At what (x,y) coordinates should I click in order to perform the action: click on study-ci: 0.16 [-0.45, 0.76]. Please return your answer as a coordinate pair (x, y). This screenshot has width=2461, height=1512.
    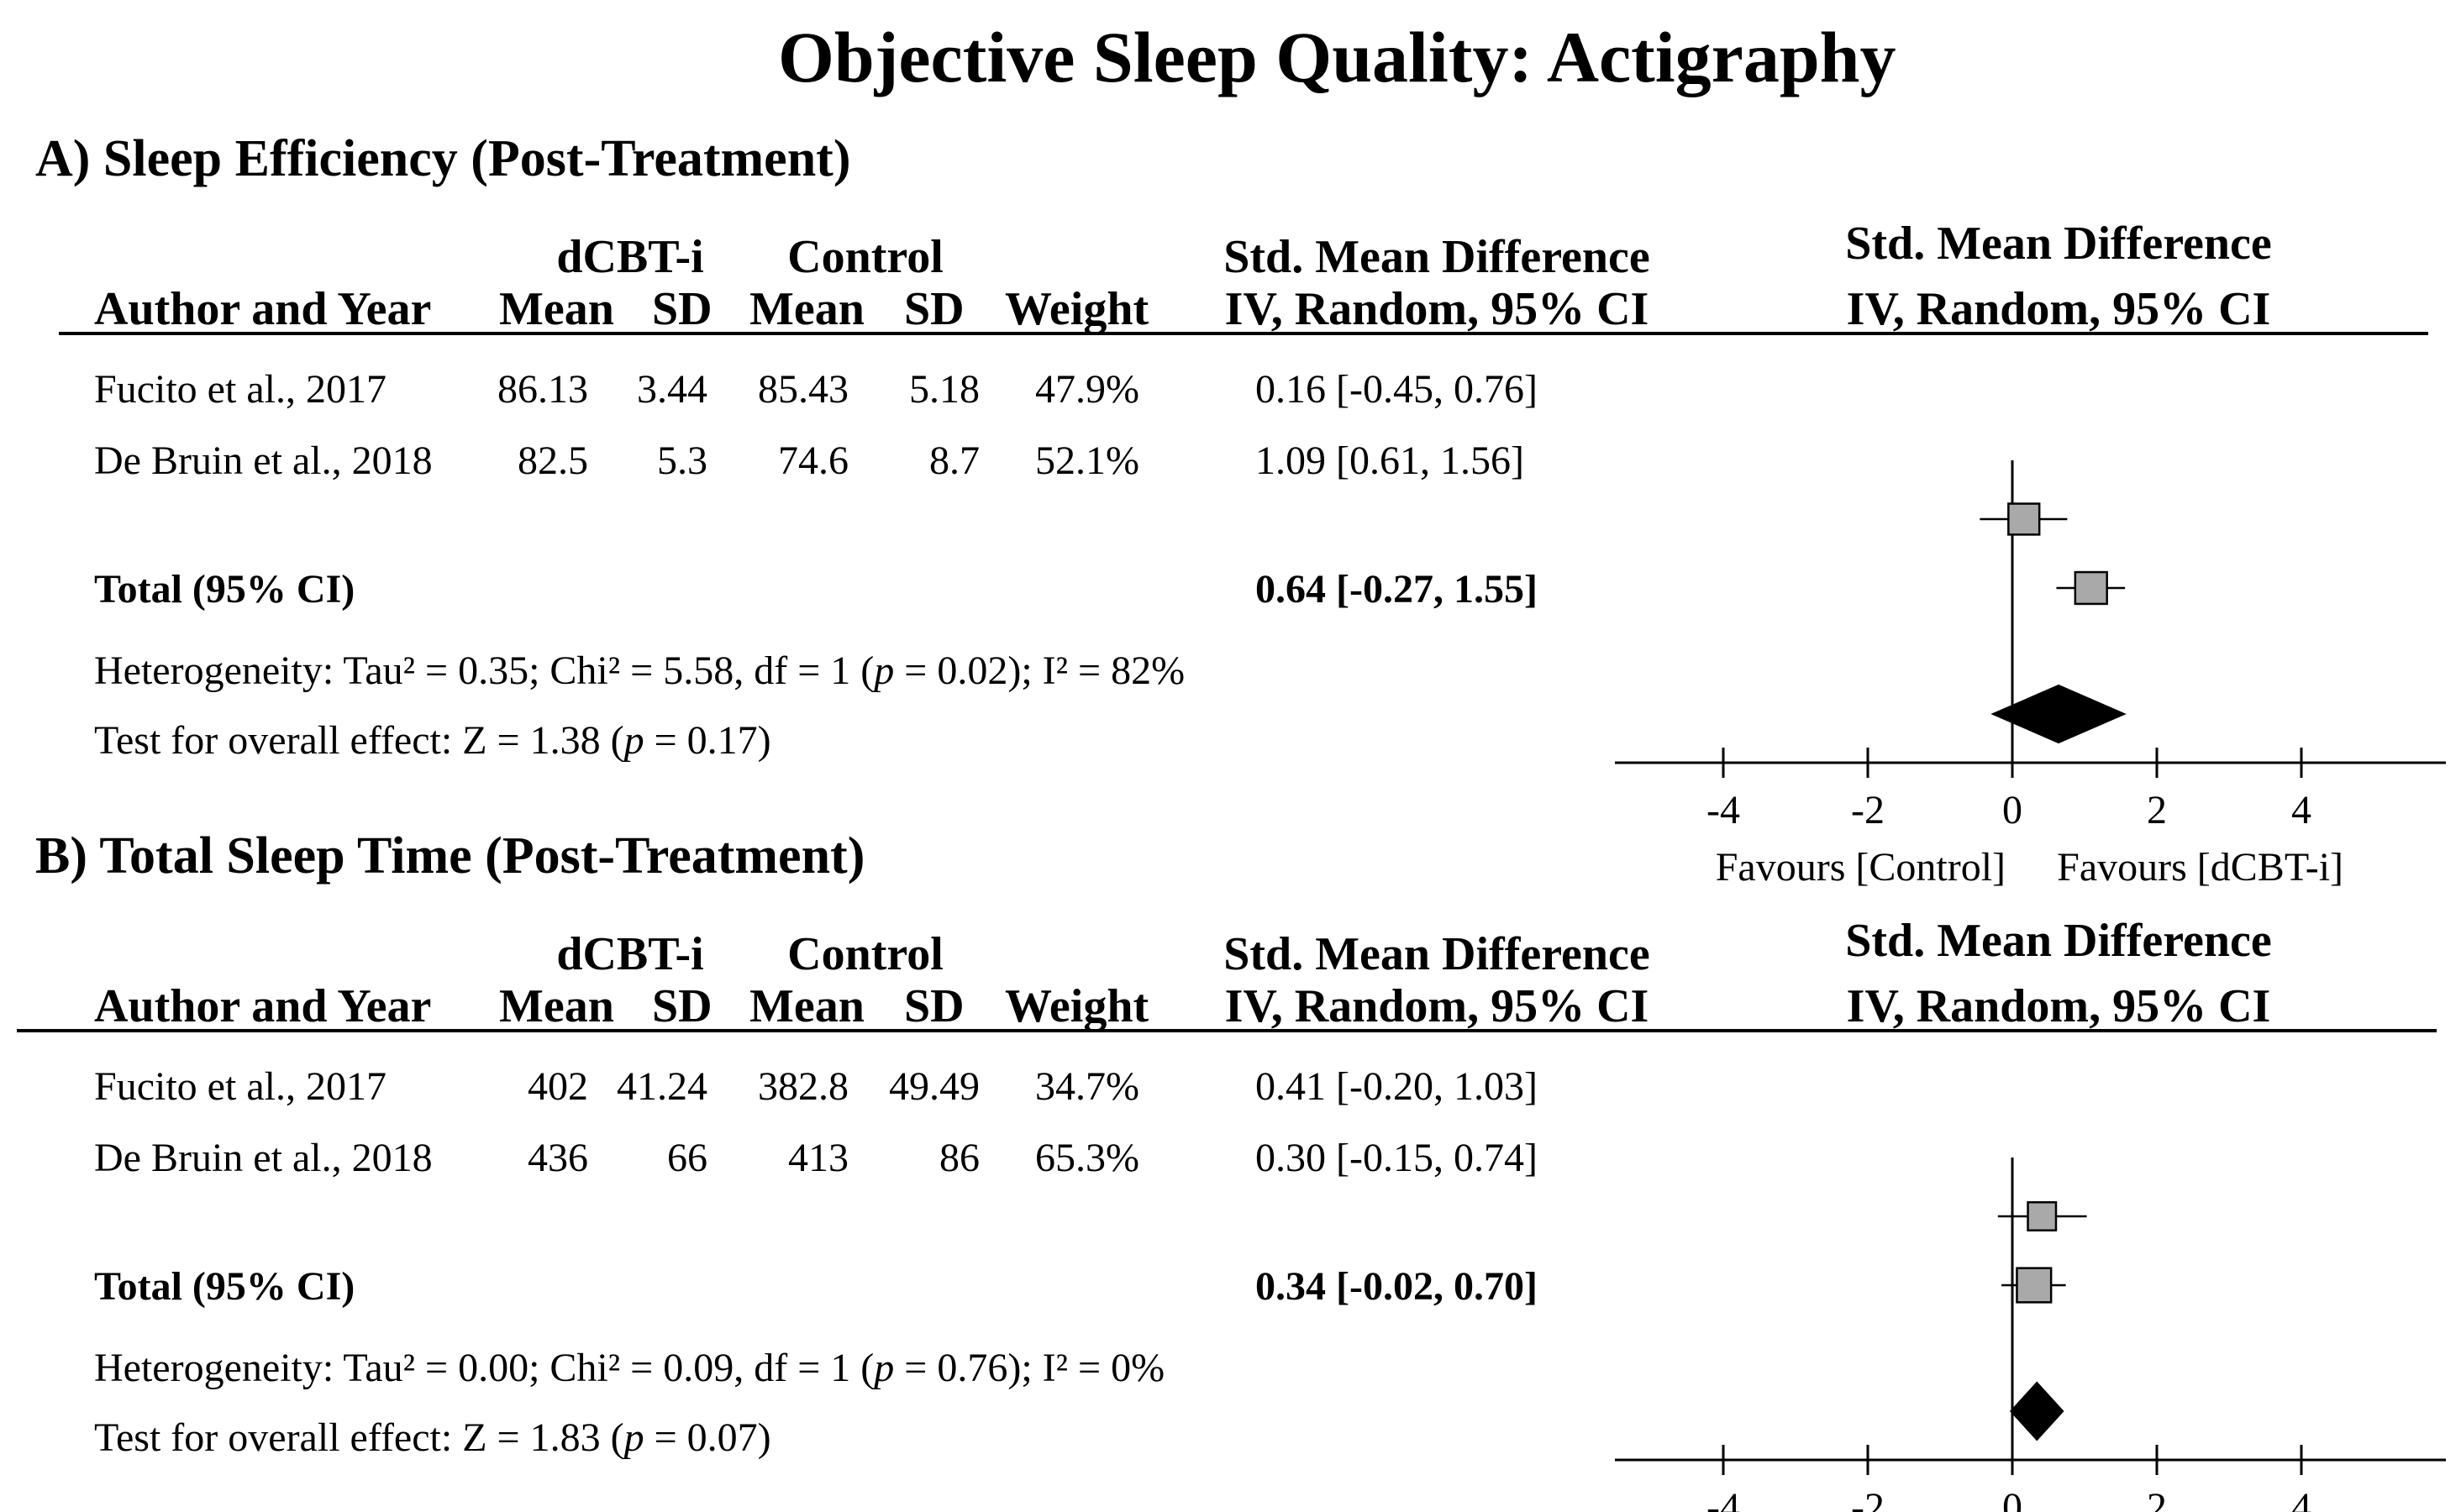
    Looking at the image, I should click on (1396, 389).